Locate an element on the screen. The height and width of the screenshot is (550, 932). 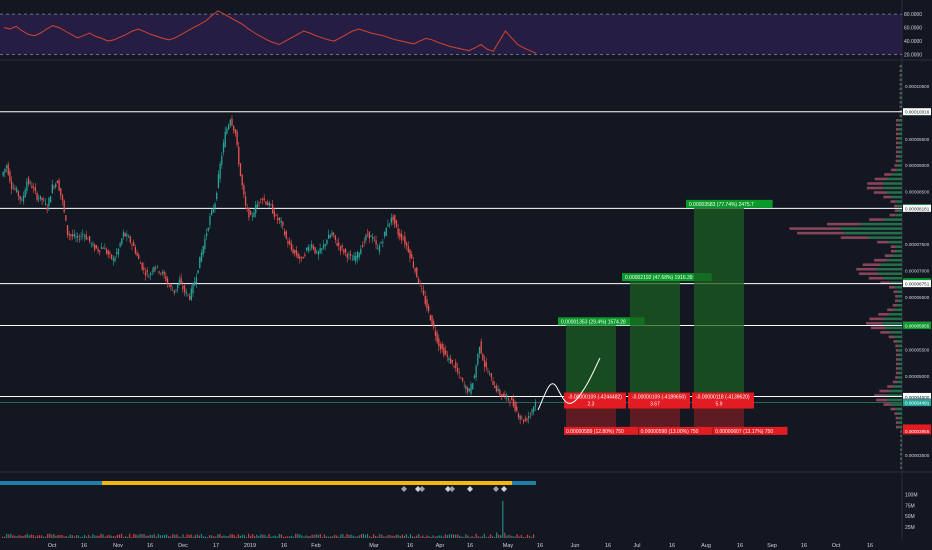
time-tick-label: Mar is located at coordinates (374, 546).